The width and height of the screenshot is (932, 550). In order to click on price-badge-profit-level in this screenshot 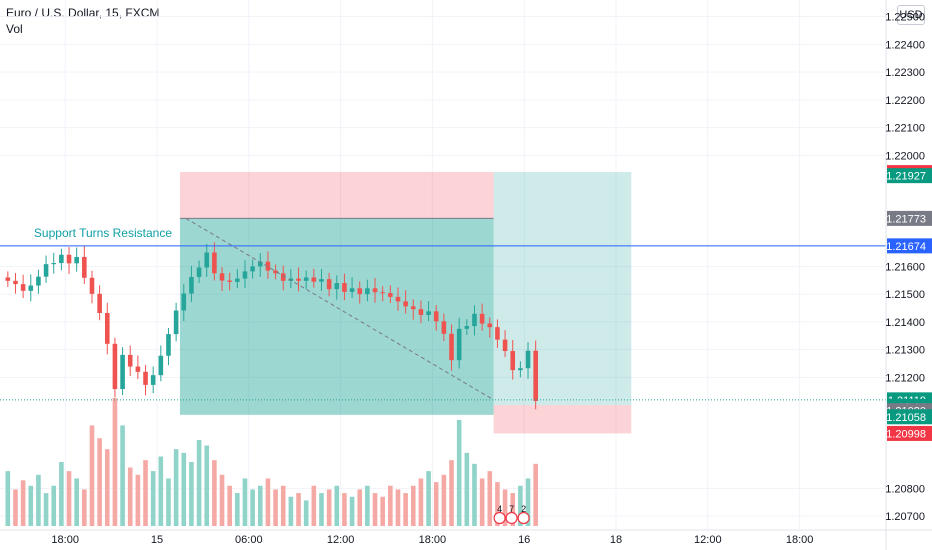, I will do `click(909, 417)`.